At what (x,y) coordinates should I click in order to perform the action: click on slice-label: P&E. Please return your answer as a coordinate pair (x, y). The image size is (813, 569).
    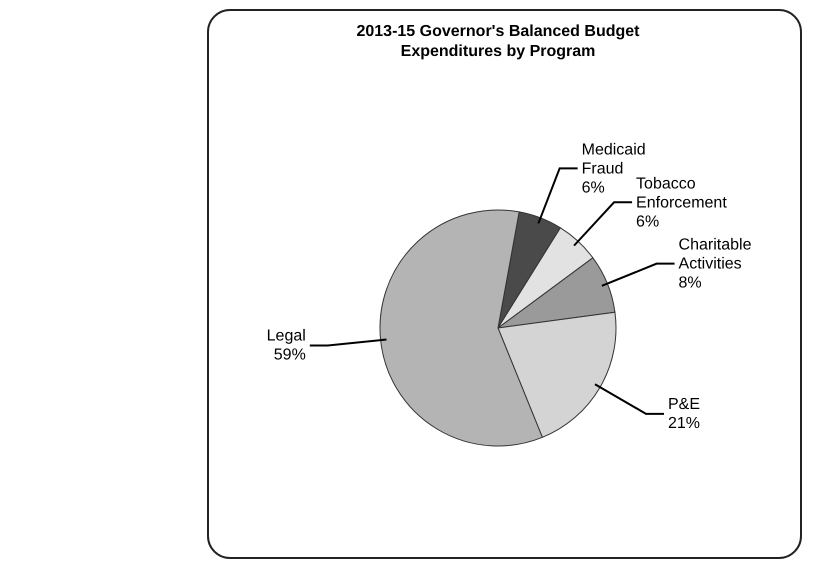
    Looking at the image, I should click on (684, 405).